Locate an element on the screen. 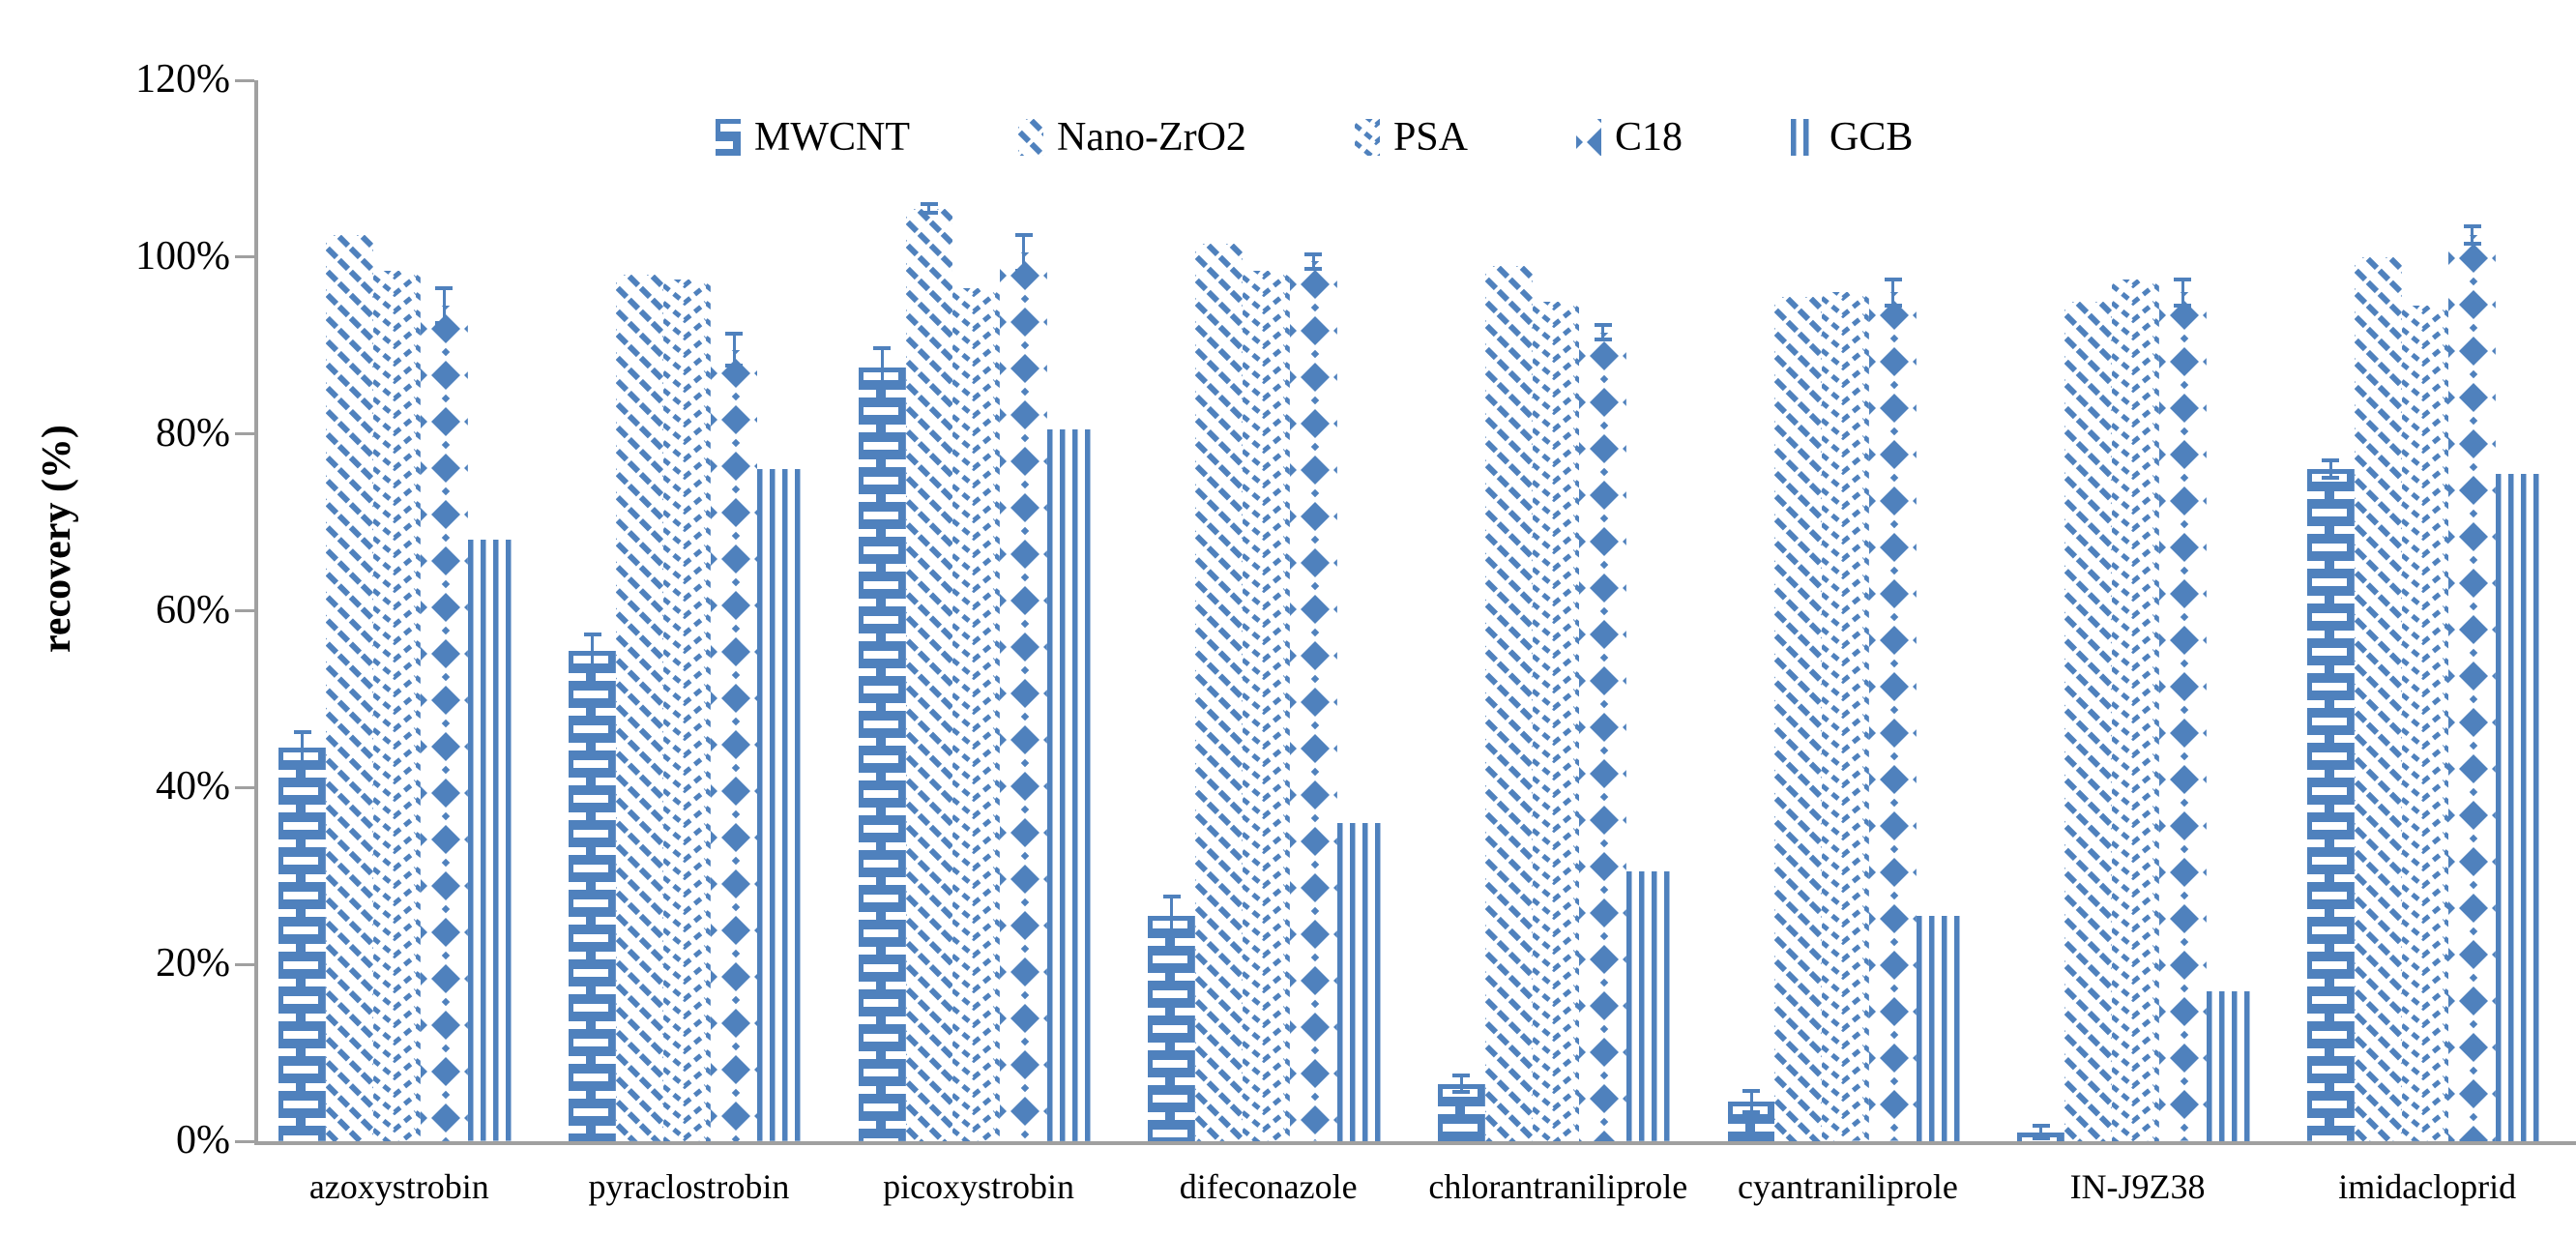 Image resolution: width=2576 pixels, height=1236 pixels. bar-c18-difeconazole is located at coordinates (1313, 701).